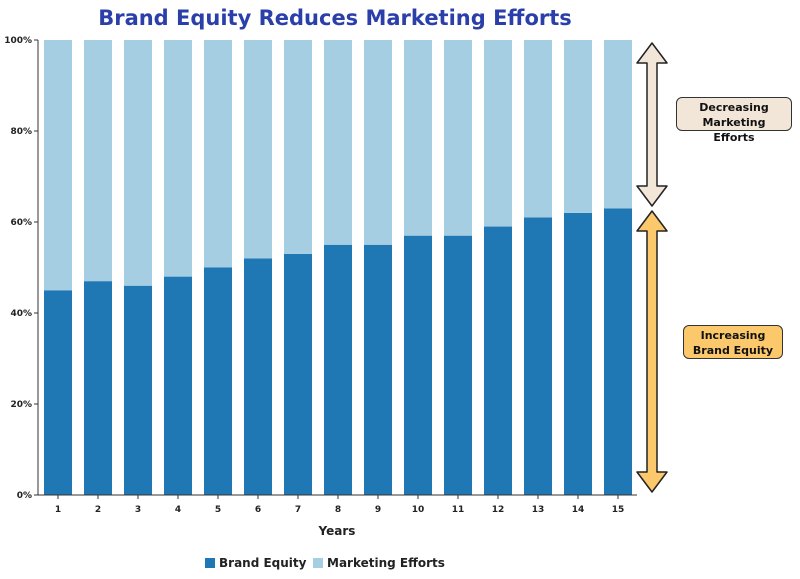  What do you see at coordinates (258, 510) in the screenshot?
I see `x-tick-label: 6` at bounding box center [258, 510].